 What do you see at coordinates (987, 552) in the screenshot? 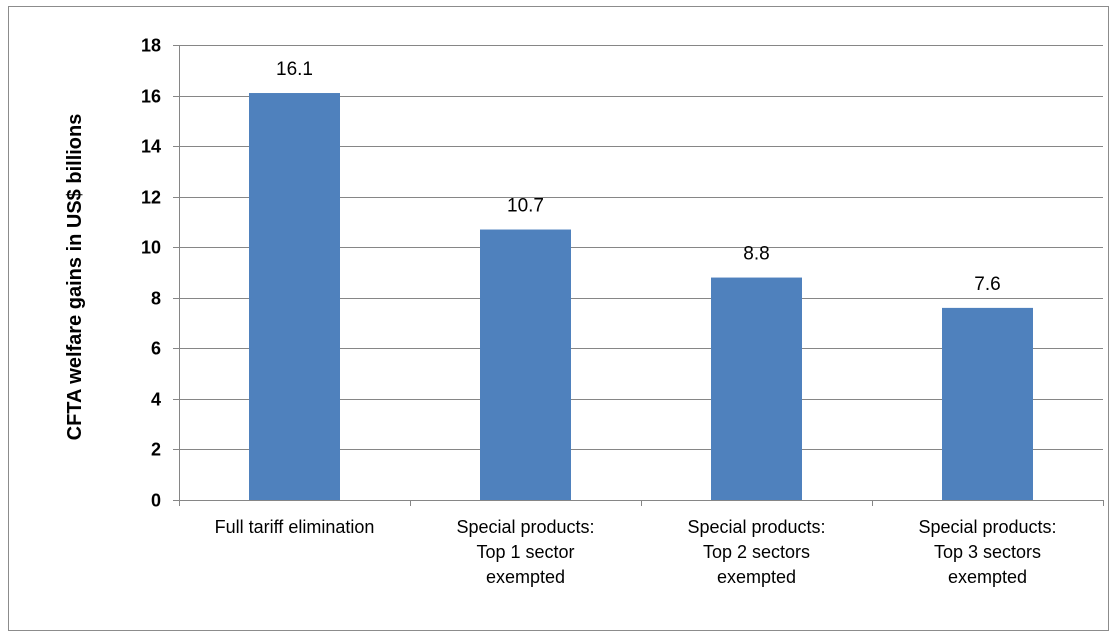
I see `x-category-label: Top 3 sectors` at bounding box center [987, 552].